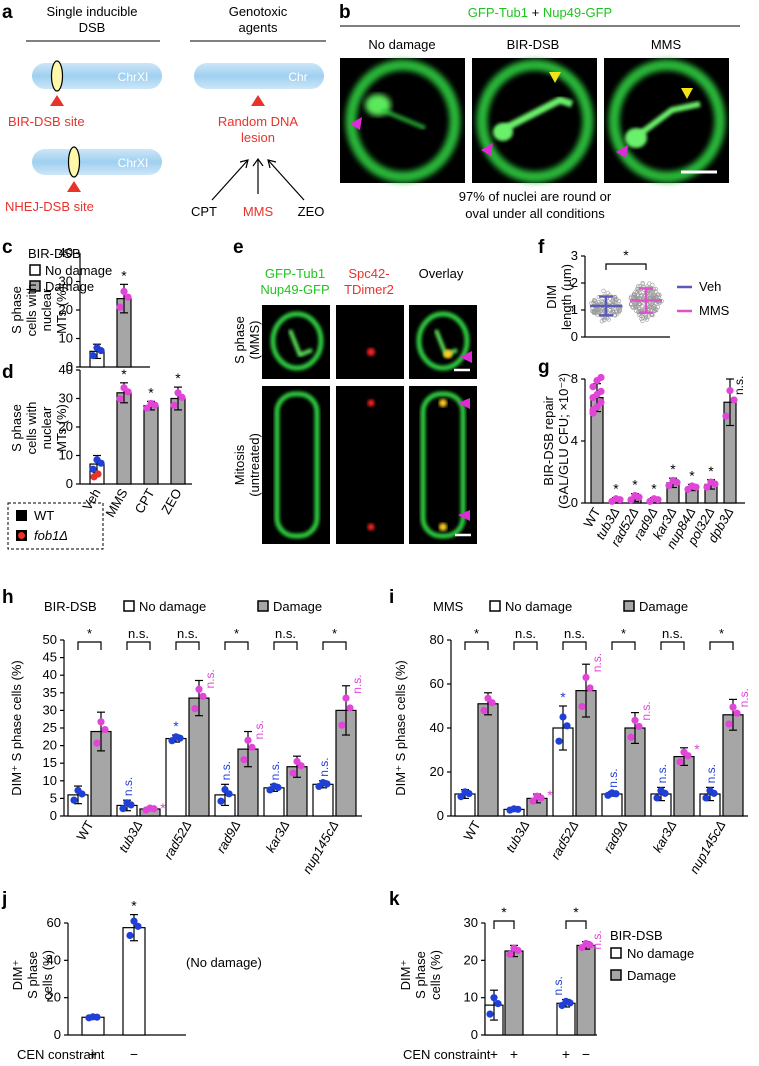  I want to click on legend-c-damage: Damage, so click(69, 286).